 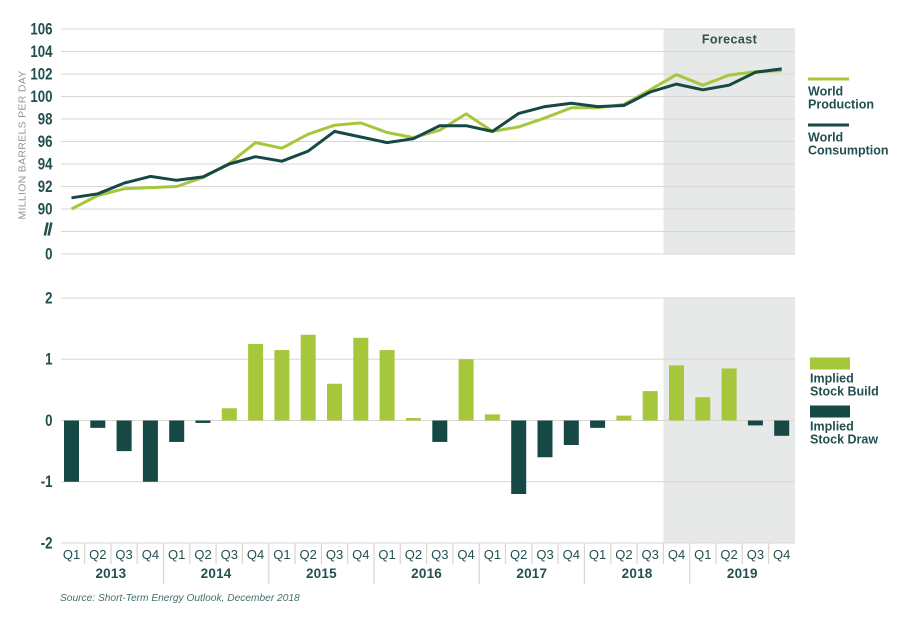 I want to click on svg-text: Forecast, so click(x=730, y=40).